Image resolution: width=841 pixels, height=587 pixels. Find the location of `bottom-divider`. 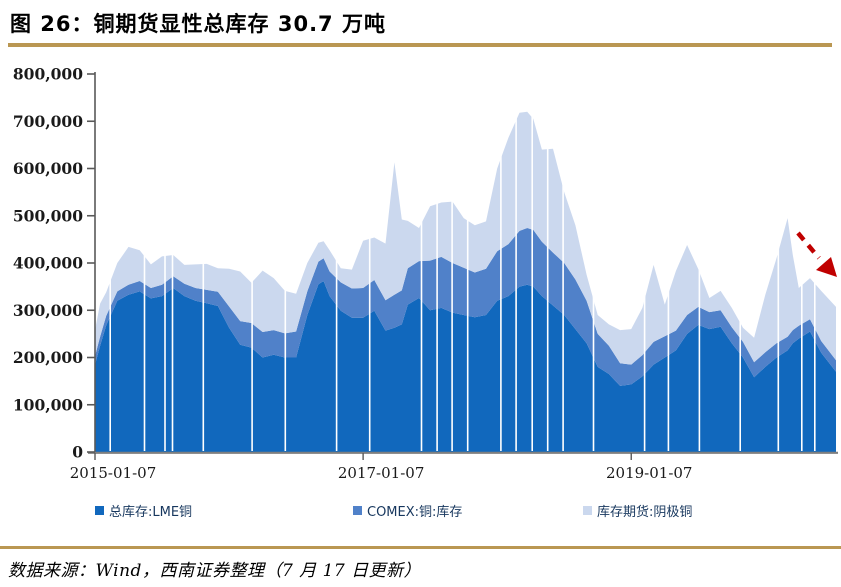

bottom-divider is located at coordinates (420, 547).